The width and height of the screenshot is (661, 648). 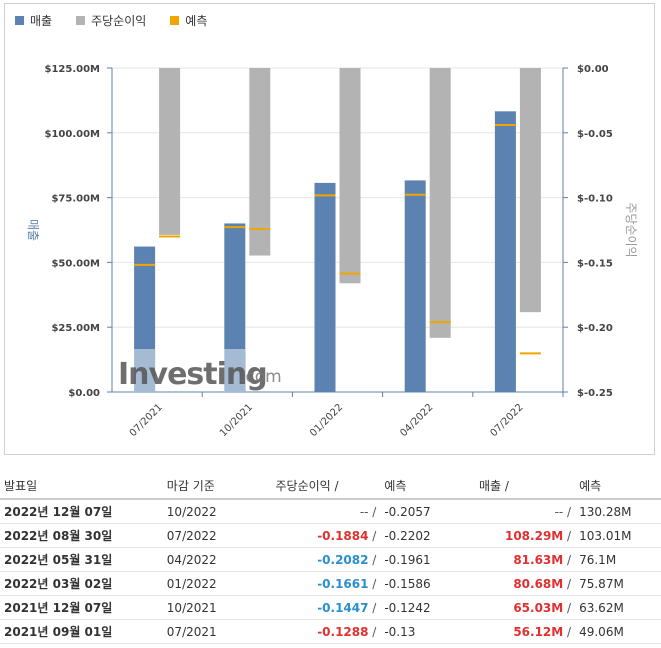 I want to click on revenue-actual: -- /, so click(x=525, y=511).